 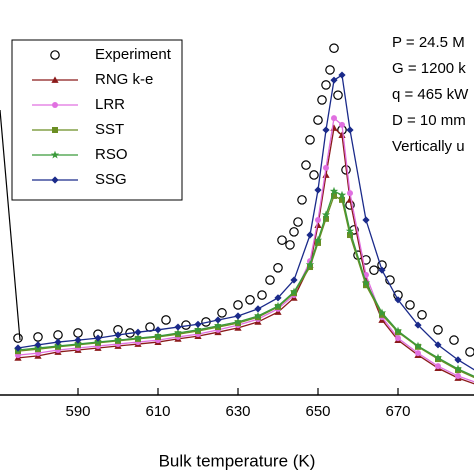 What do you see at coordinates (237, 411) in the screenshot?
I see `x-tick-label: 630` at bounding box center [237, 411].